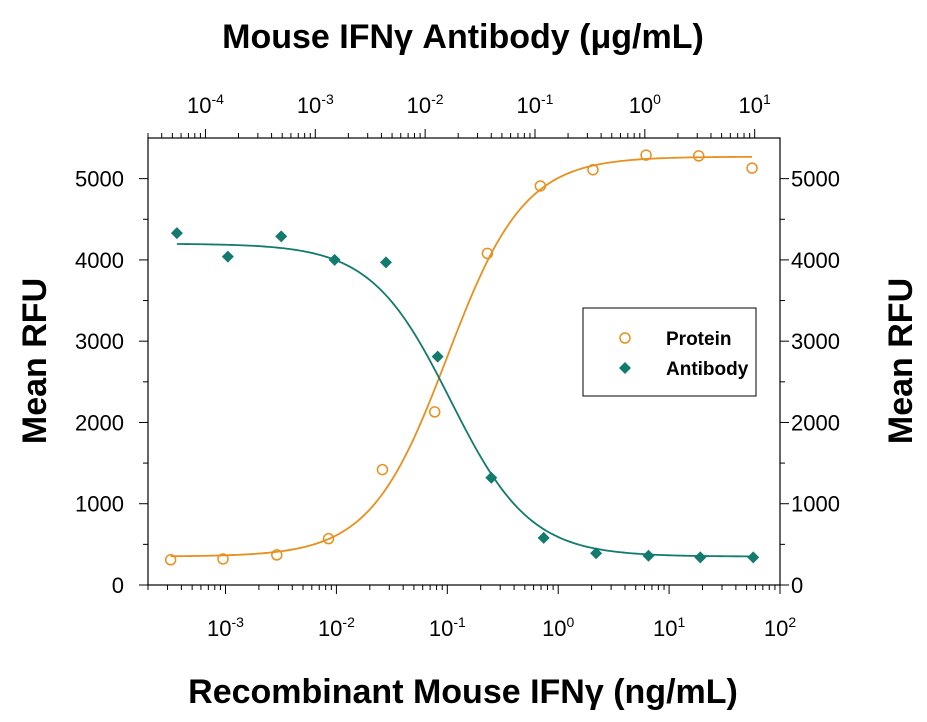 The height and width of the screenshot is (722, 927). Describe the element at coordinates (625, 368) in the screenshot. I see `legend-marker-antibody` at that location.